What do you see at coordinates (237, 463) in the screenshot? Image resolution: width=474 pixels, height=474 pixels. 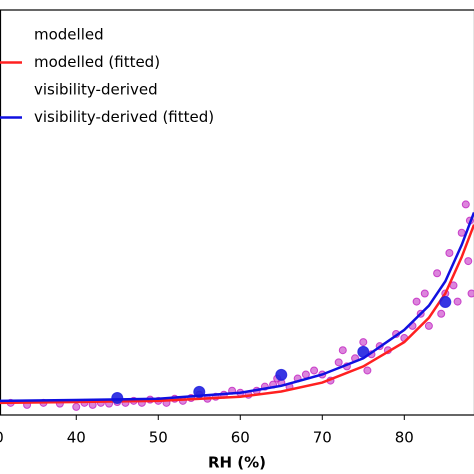 I see `x-axis-label: RH (%)` at bounding box center [237, 463].